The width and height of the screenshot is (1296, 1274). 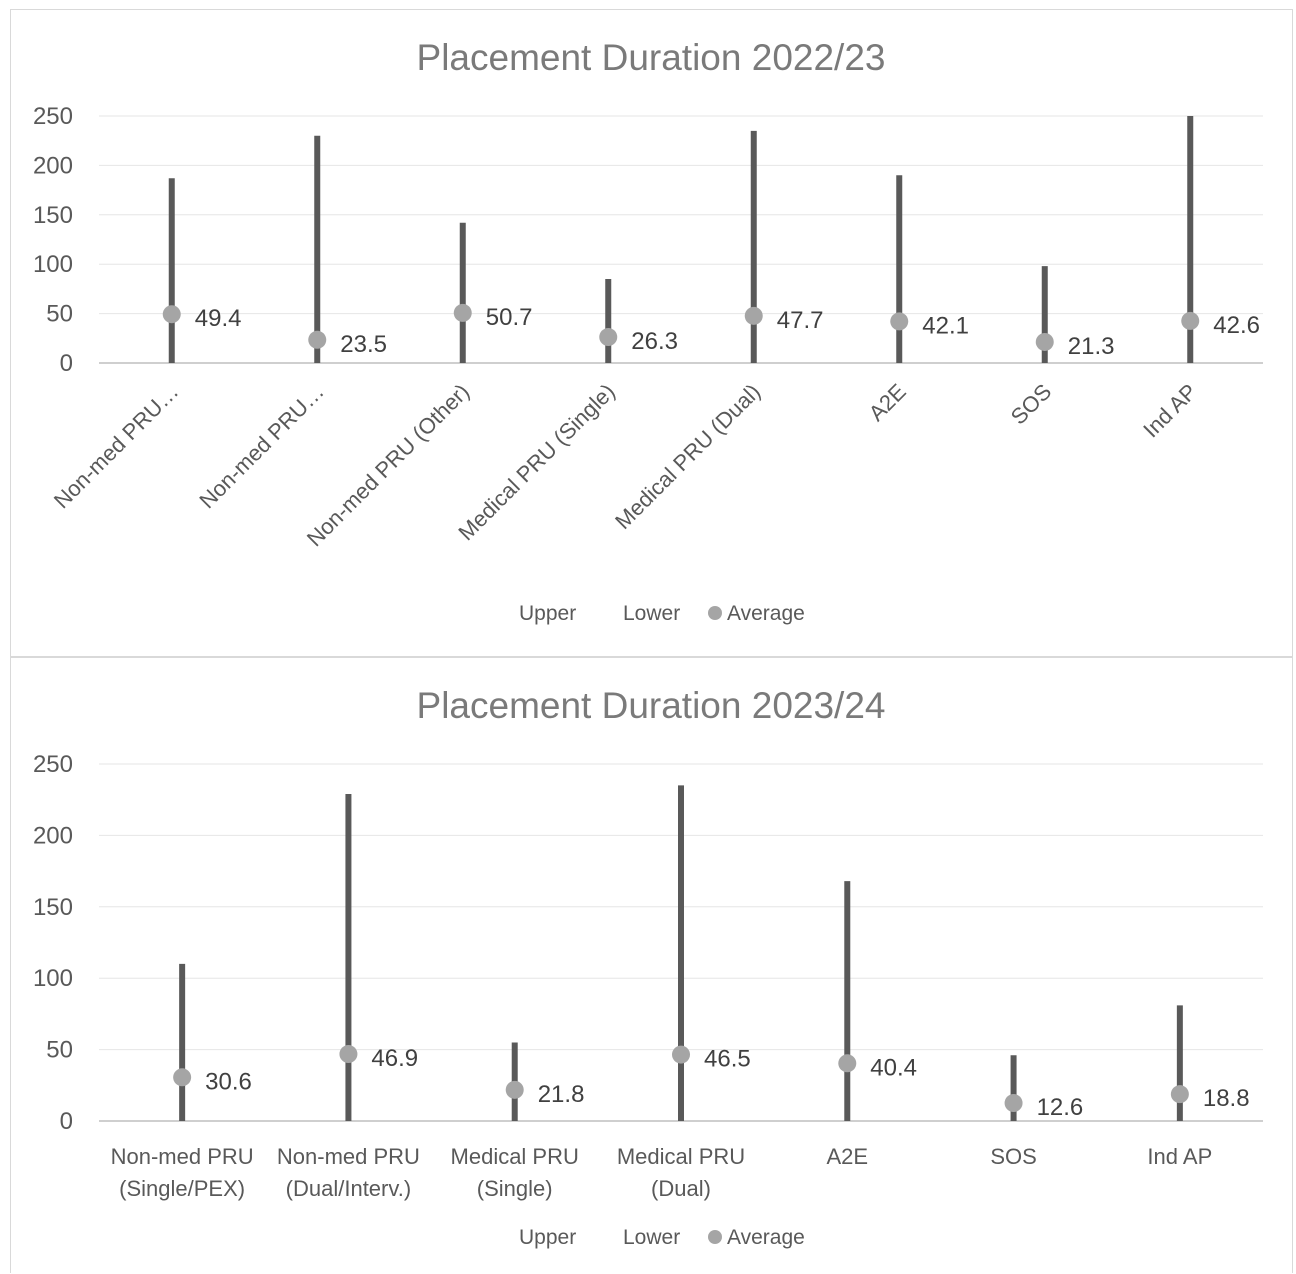 What do you see at coordinates (363, 344) in the screenshot?
I see `data-label: 23.5` at bounding box center [363, 344].